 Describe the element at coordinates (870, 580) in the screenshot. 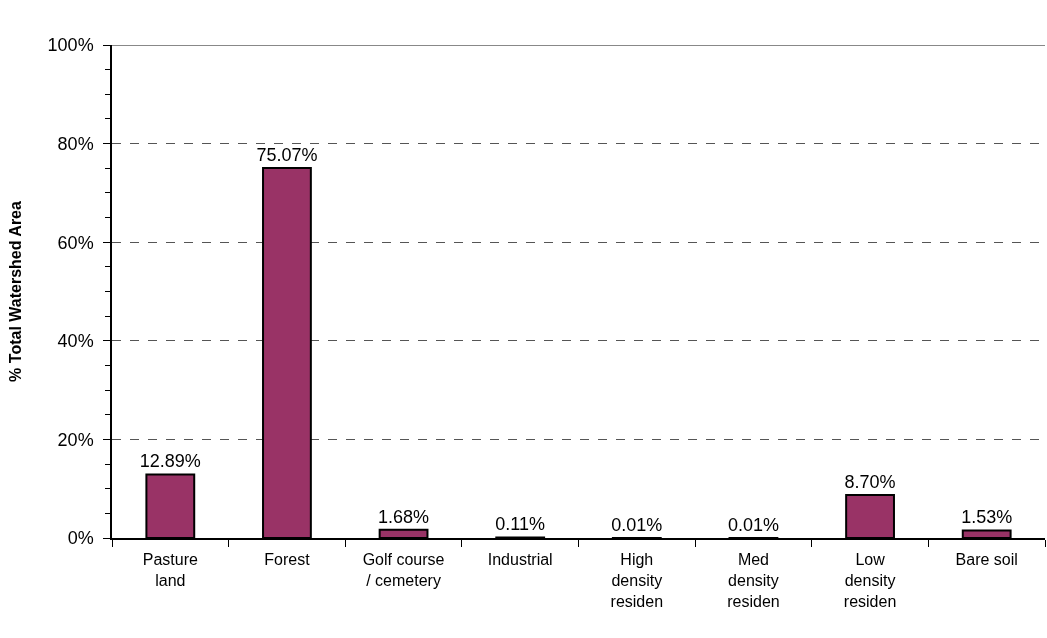

I see `x-tick-label: Low density residen` at that location.